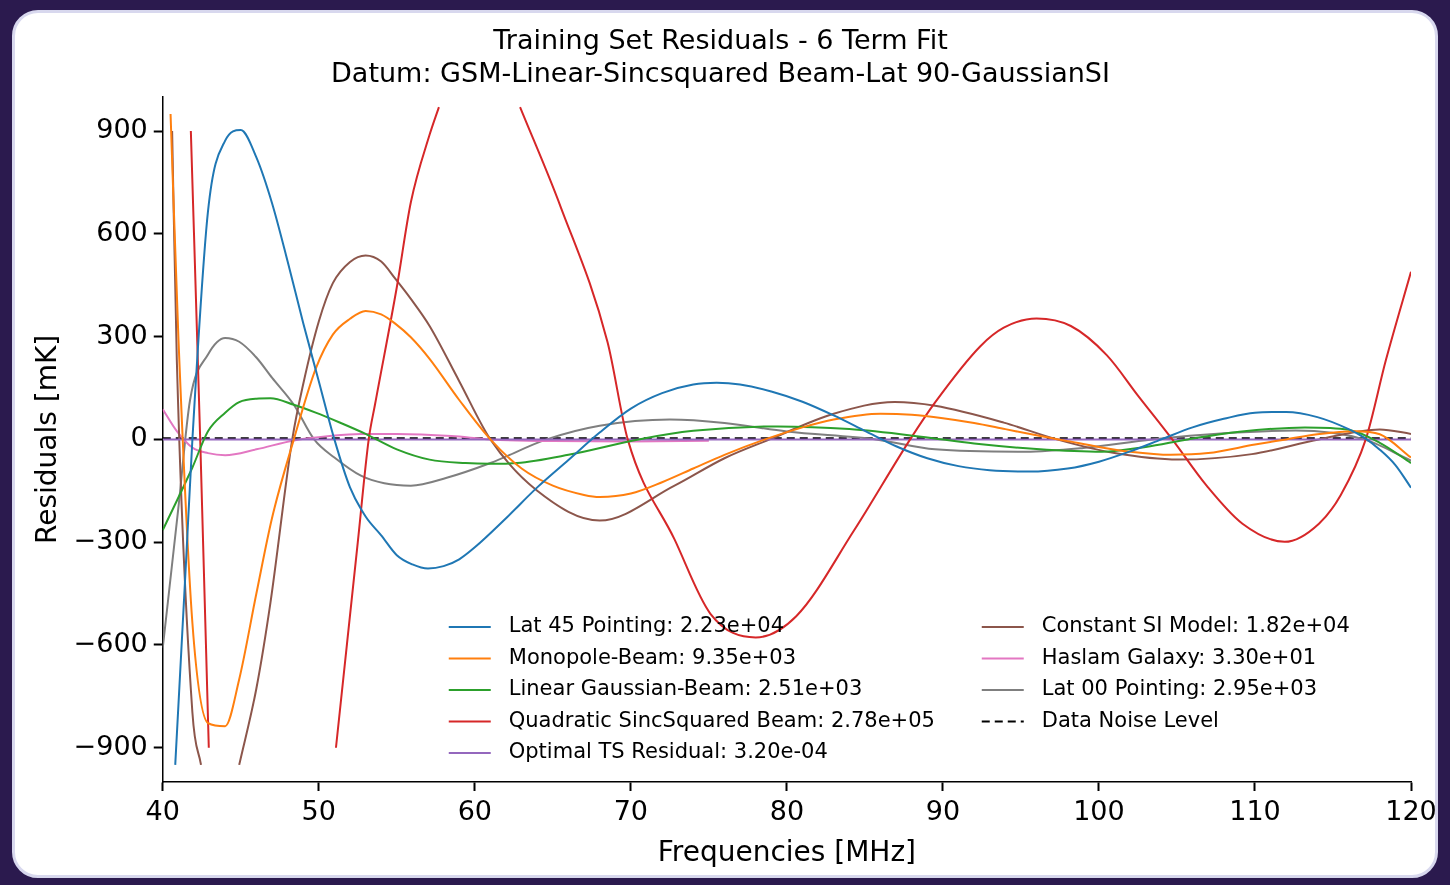  I want to click on y-tick-label: −300, so click(110, 540).